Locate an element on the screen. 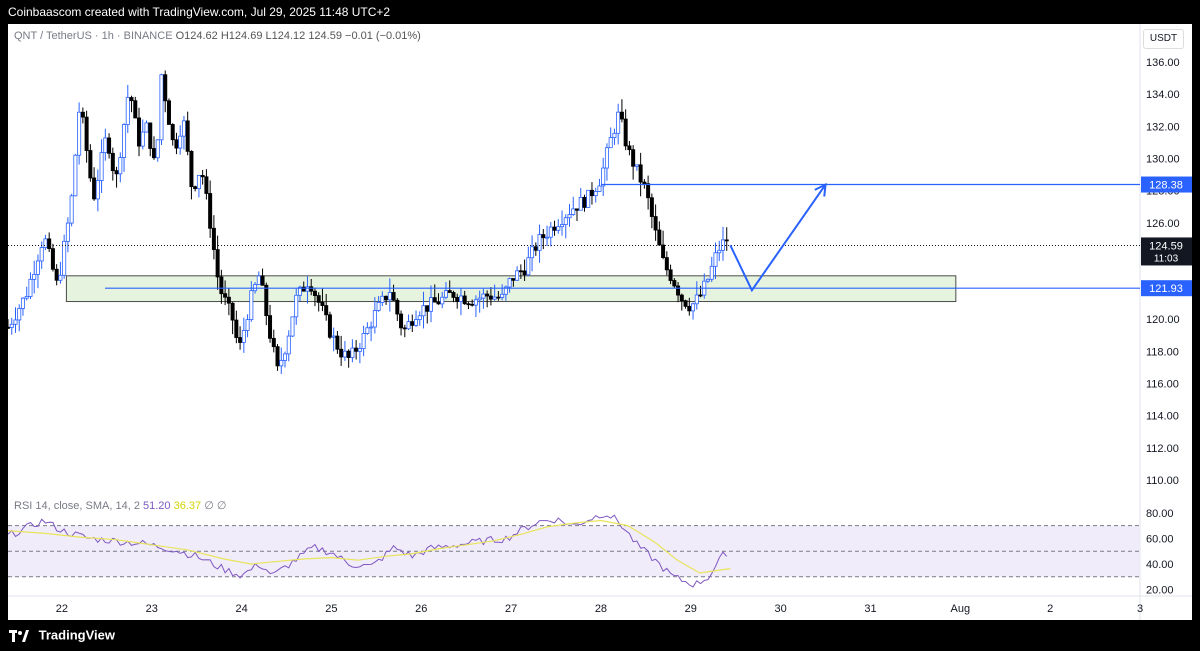 This screenshot has width=1200, height=651. rsi-sma-line is located at coordinates (369, 546).